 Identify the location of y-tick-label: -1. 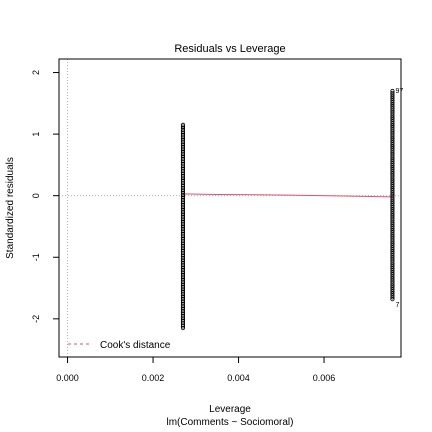
(36, 257).